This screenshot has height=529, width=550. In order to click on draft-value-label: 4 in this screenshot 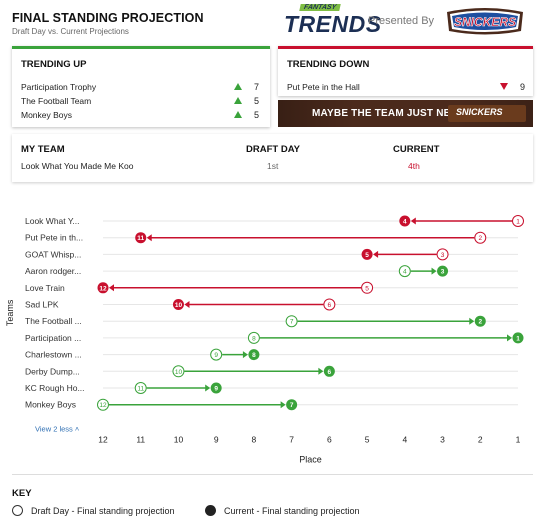, I will do `click(405, 272)`.